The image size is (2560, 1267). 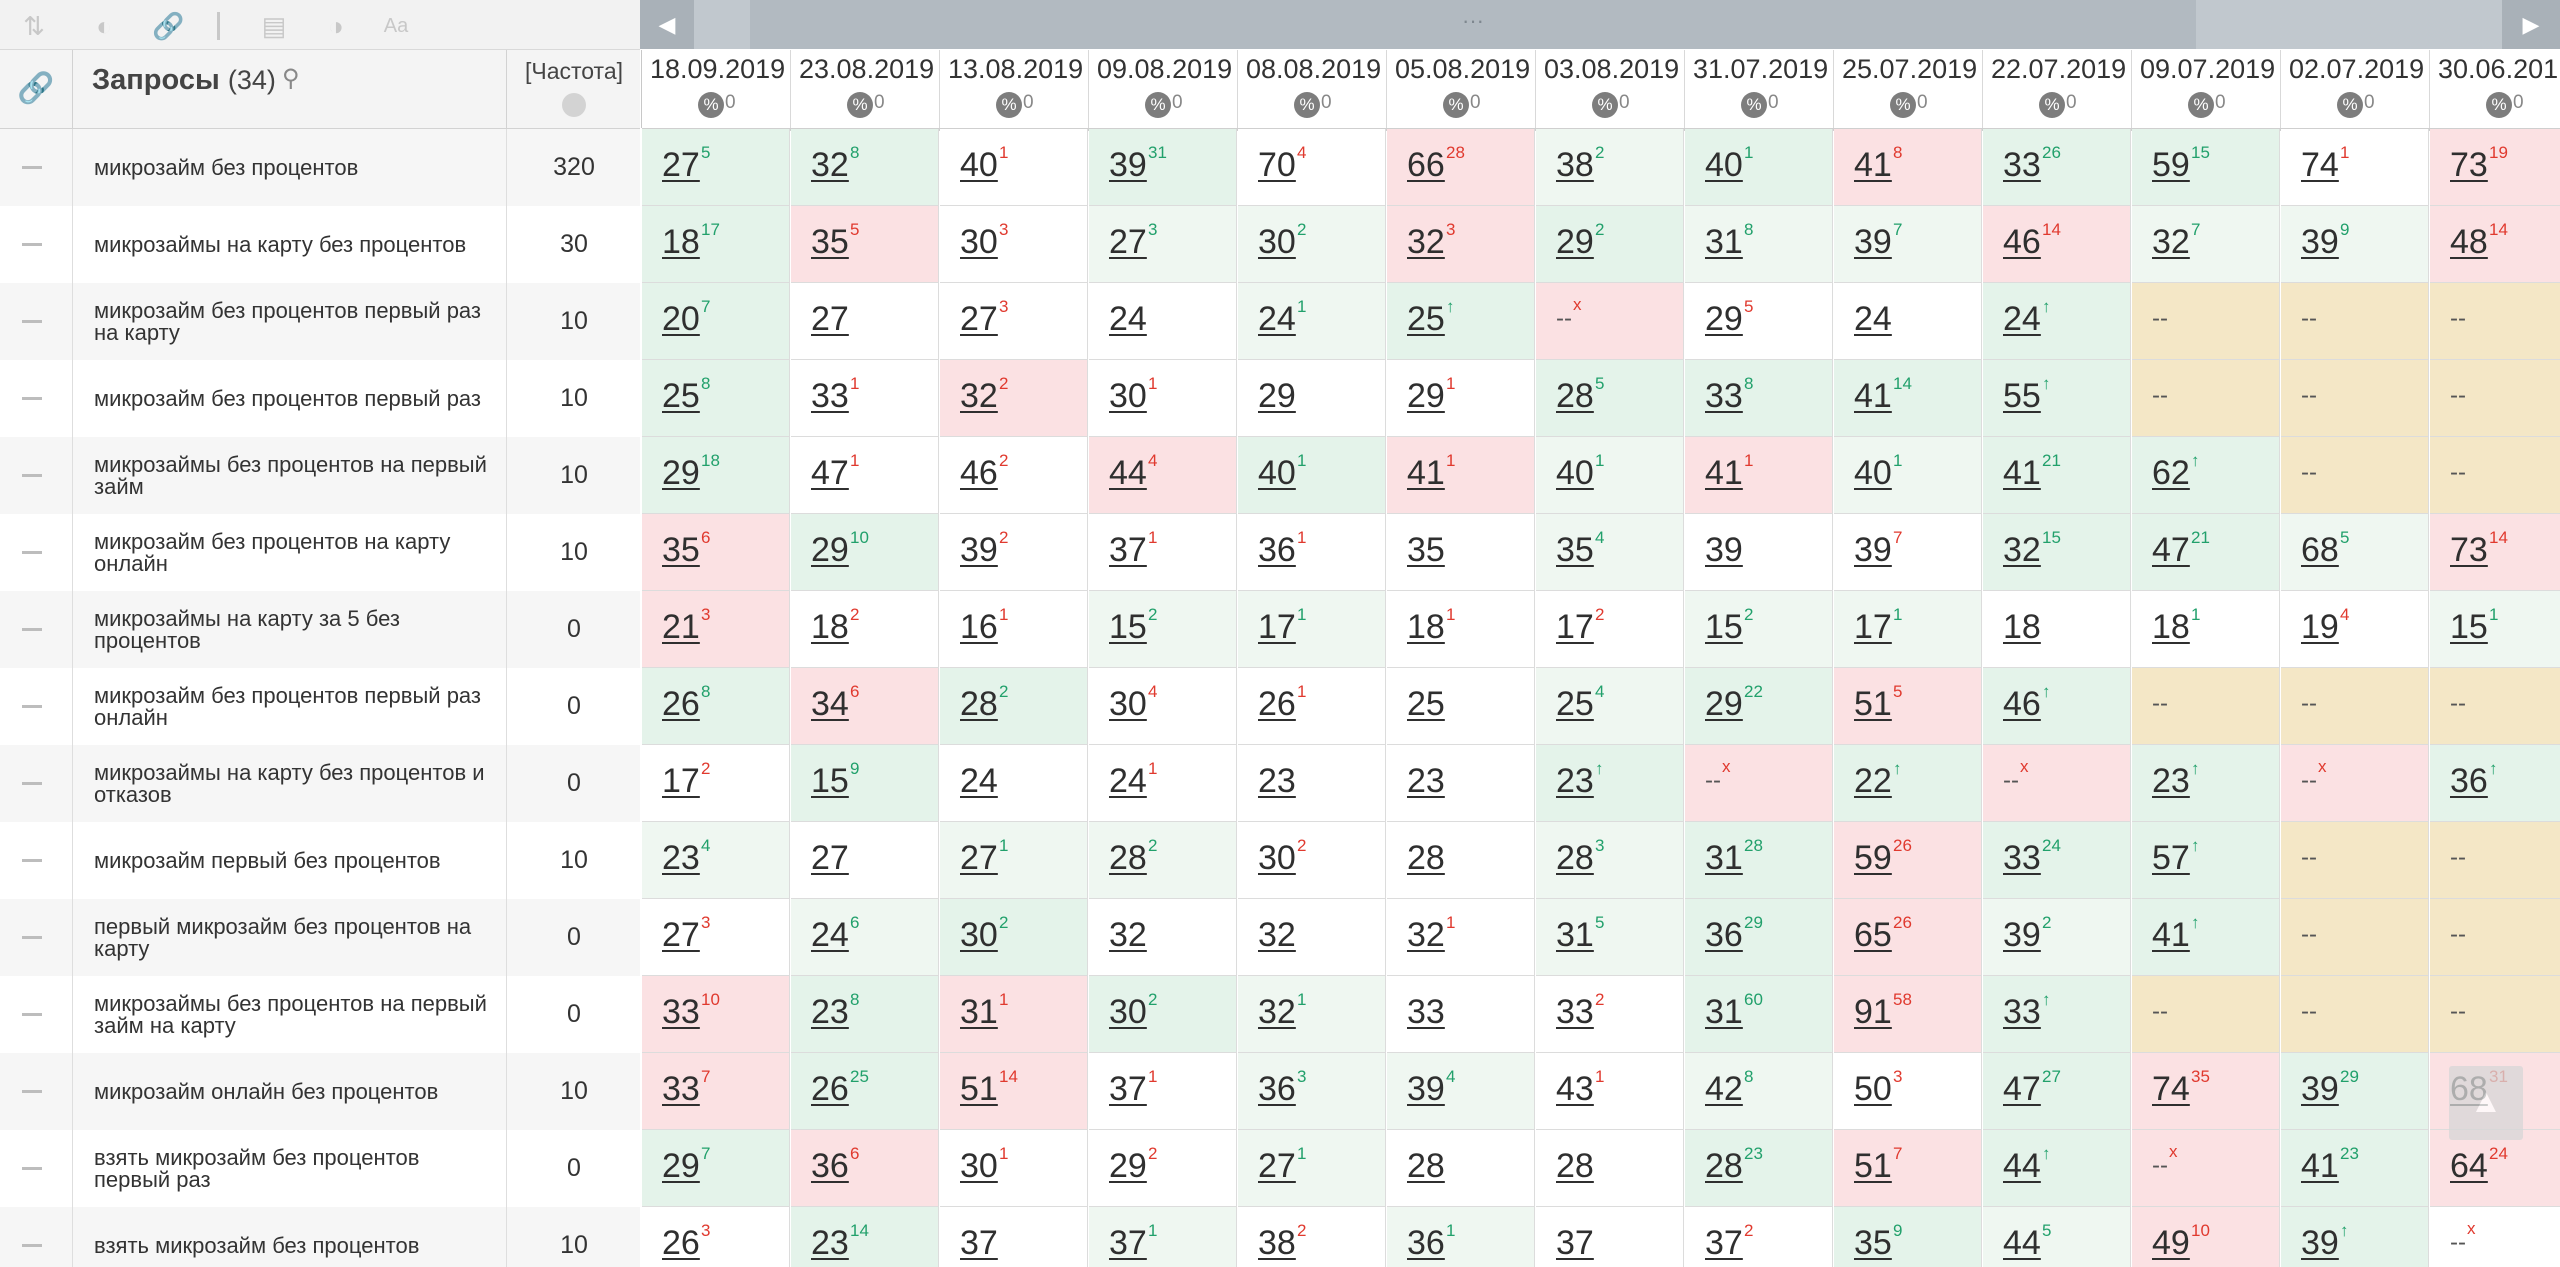 I want to click on position-link: 41, so click(x=1724, y=473).